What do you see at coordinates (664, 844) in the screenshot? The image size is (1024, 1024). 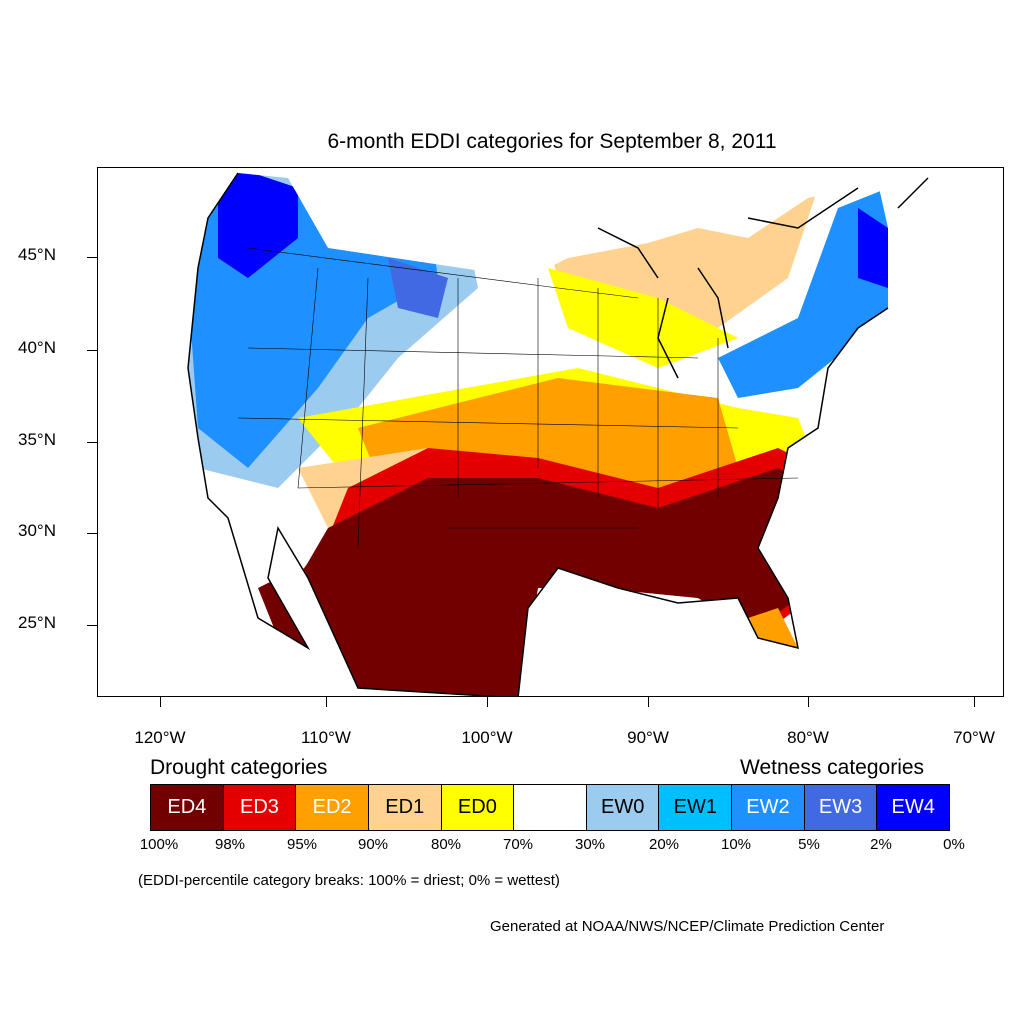 I see `break-label: 20%` at bounding box center [664, 844].